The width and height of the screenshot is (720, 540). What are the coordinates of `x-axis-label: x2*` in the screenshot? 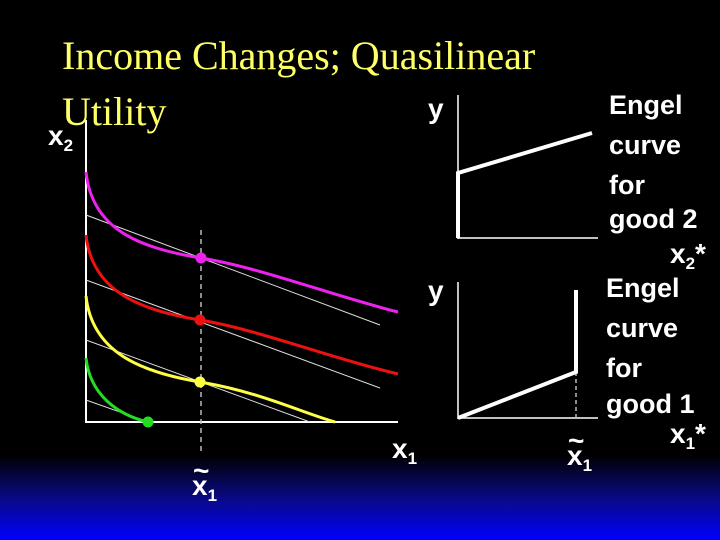 It's located at (688, 255).